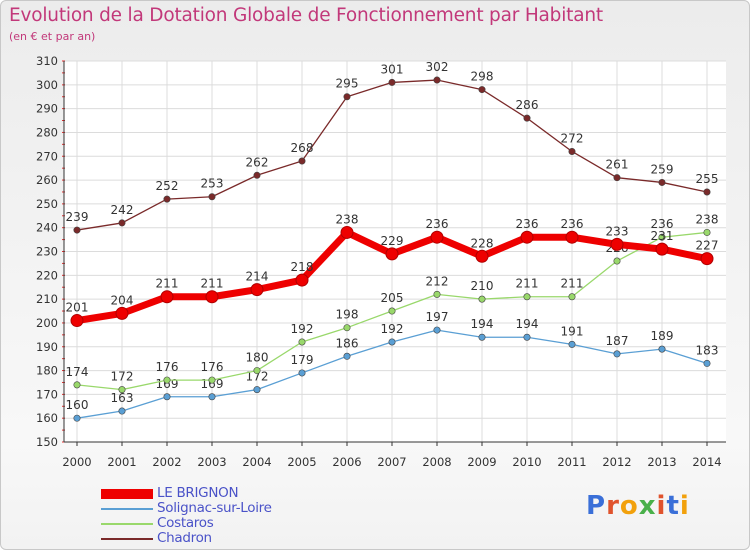 The height and width of the screenshot is (550, 750). What do you see at coordinates (185, 523) in the screenshot?
I see `legend-label: Costaros` at bounding box center [185, 523].